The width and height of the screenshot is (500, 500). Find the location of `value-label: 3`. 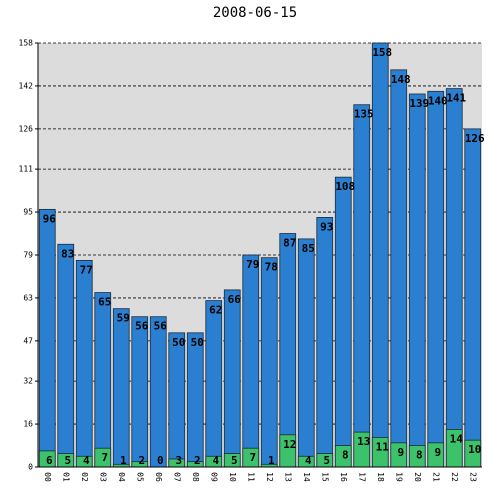

value-label: 3 is located at coordinates (178, 460).